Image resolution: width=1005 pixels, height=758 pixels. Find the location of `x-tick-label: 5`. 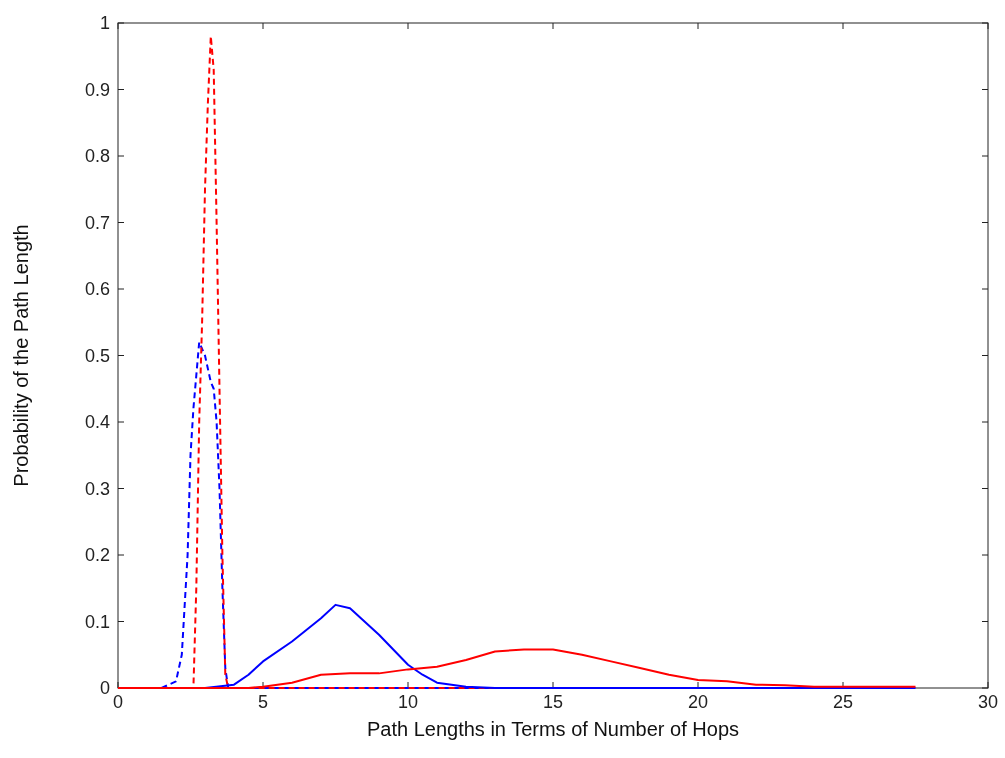

x-tick-label: 5 is located at coordinates (263, 702).